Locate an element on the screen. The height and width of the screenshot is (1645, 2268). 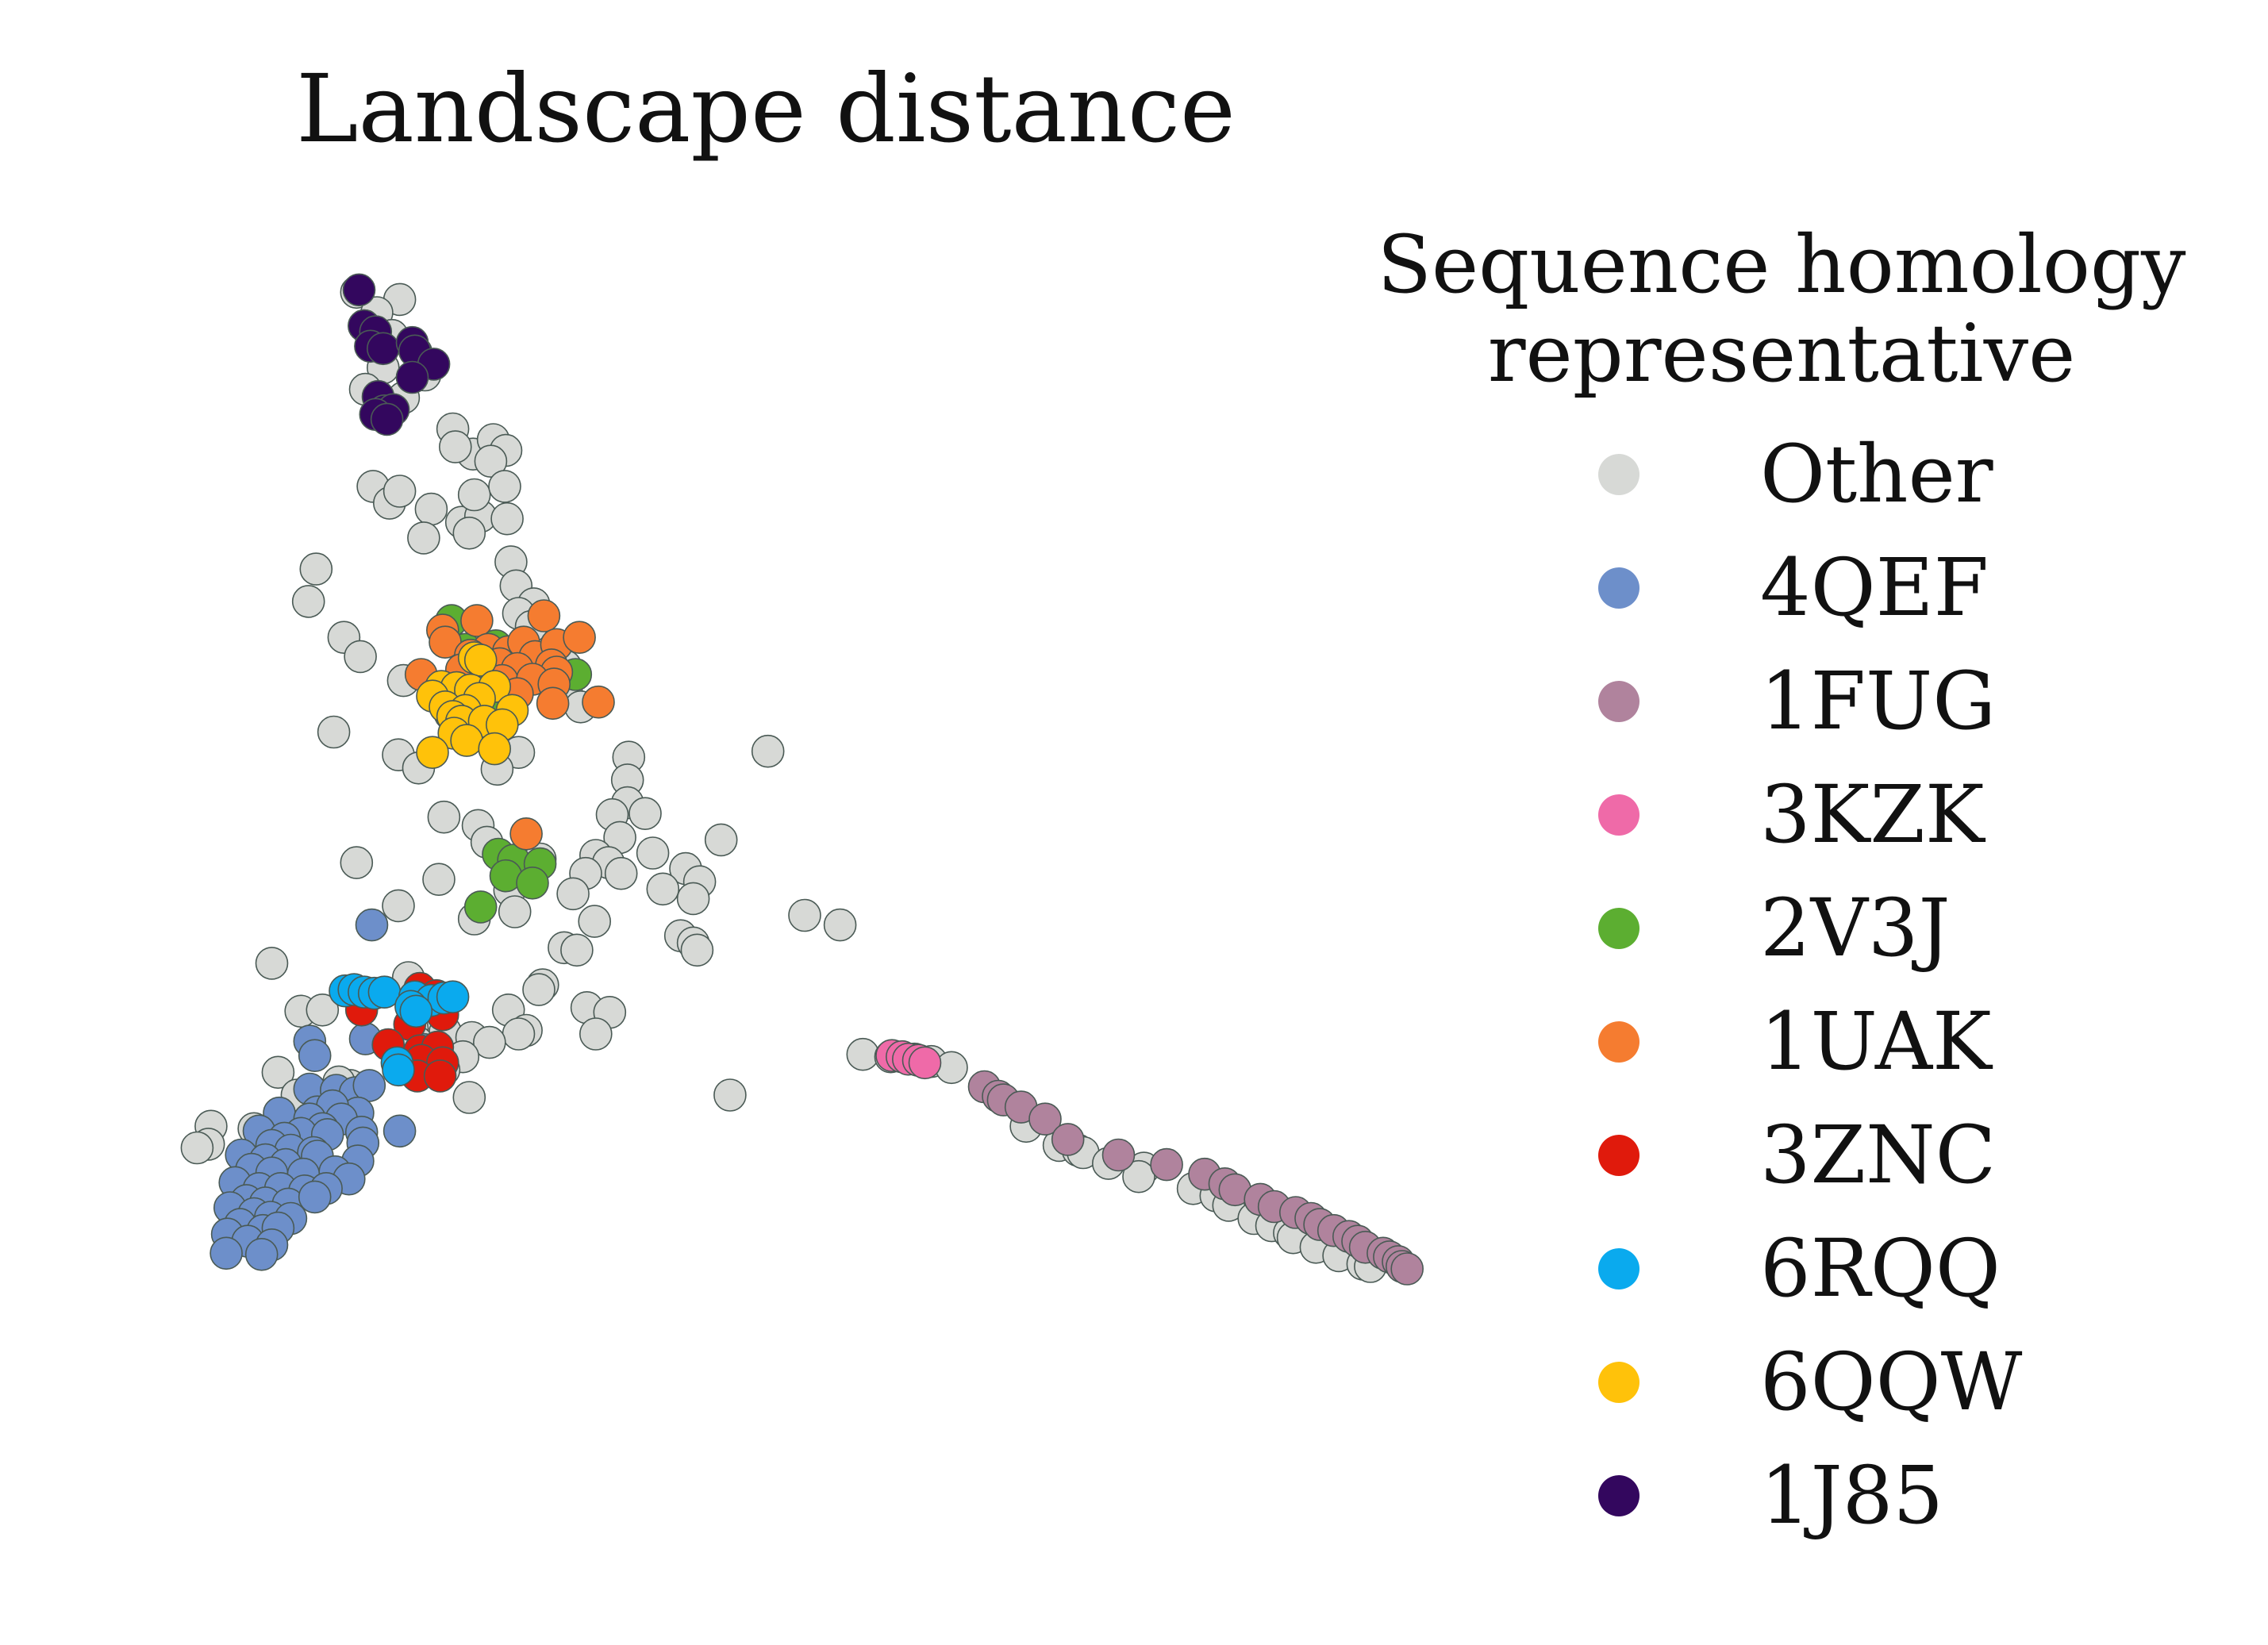
legend-marker-1j85 is located at coordinates (1619, 1495).